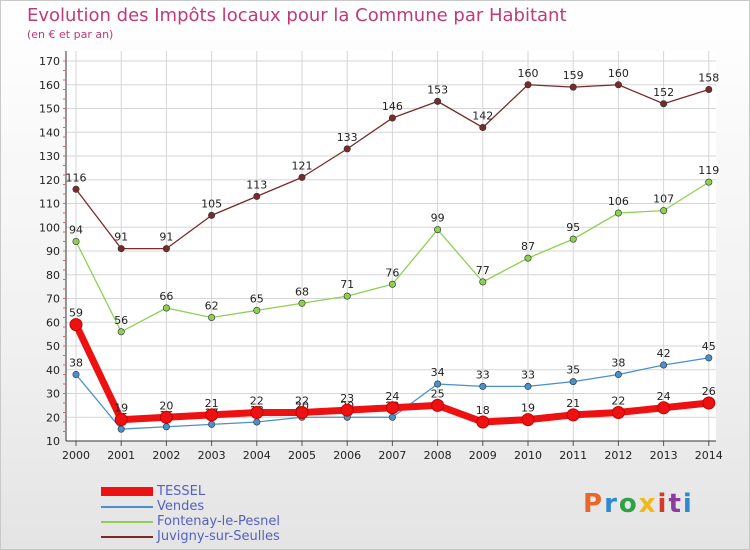 The width and height of the screenshot is (750, 550). I want to click on data-label: 38, so click(76, 363).